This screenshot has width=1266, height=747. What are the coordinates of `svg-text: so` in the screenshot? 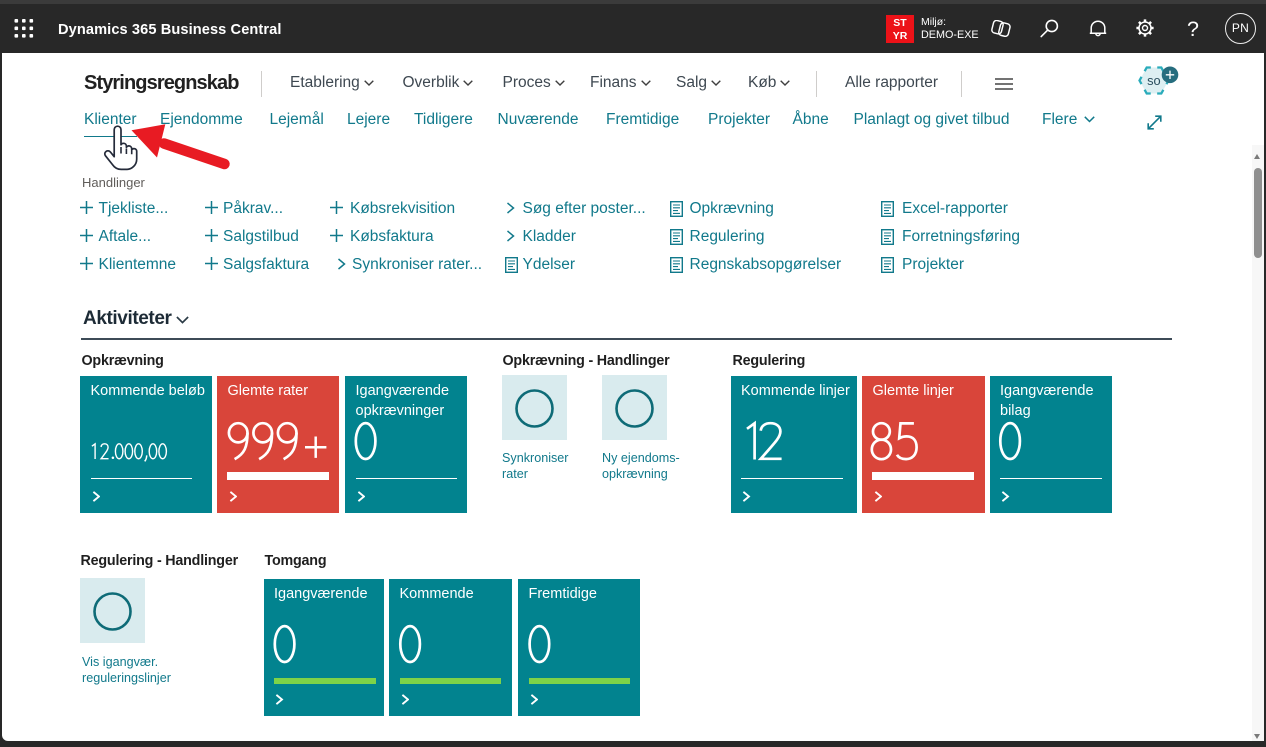 It's located at (1154, 80).